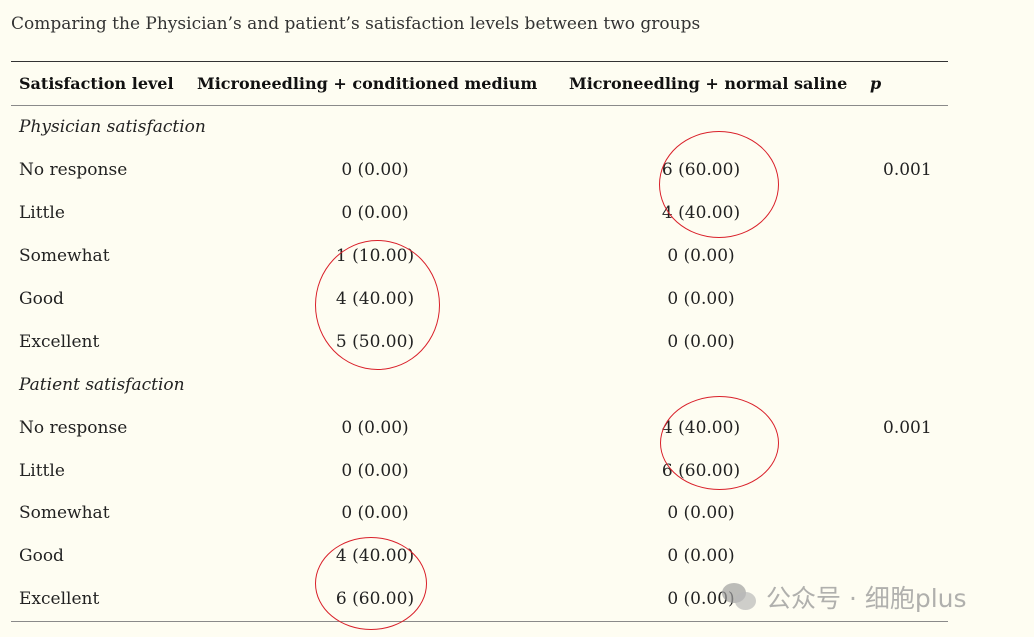  I want to click on table-row: Little 0 (0.00) 6 (60.00), so click(479, 470).